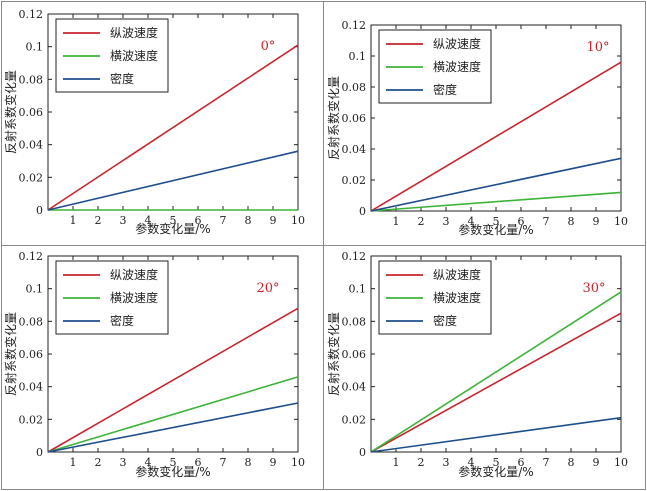 The width and height of the screenshot is (647, 491). Describe the element at coordinates (593, 288) in the screenshot. I see `angle-annotation: 30°` at that location.